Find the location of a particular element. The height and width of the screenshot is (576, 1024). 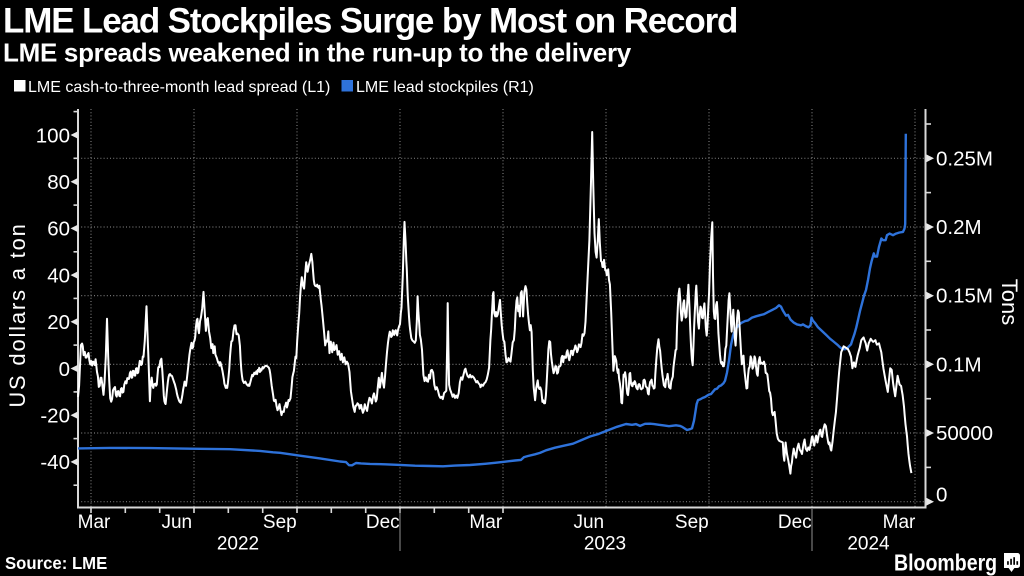

svg-text:LME cash-to-three-month lead s: LME cash-to-three-month lead spread (L1) is located at coordinates (179, 87).